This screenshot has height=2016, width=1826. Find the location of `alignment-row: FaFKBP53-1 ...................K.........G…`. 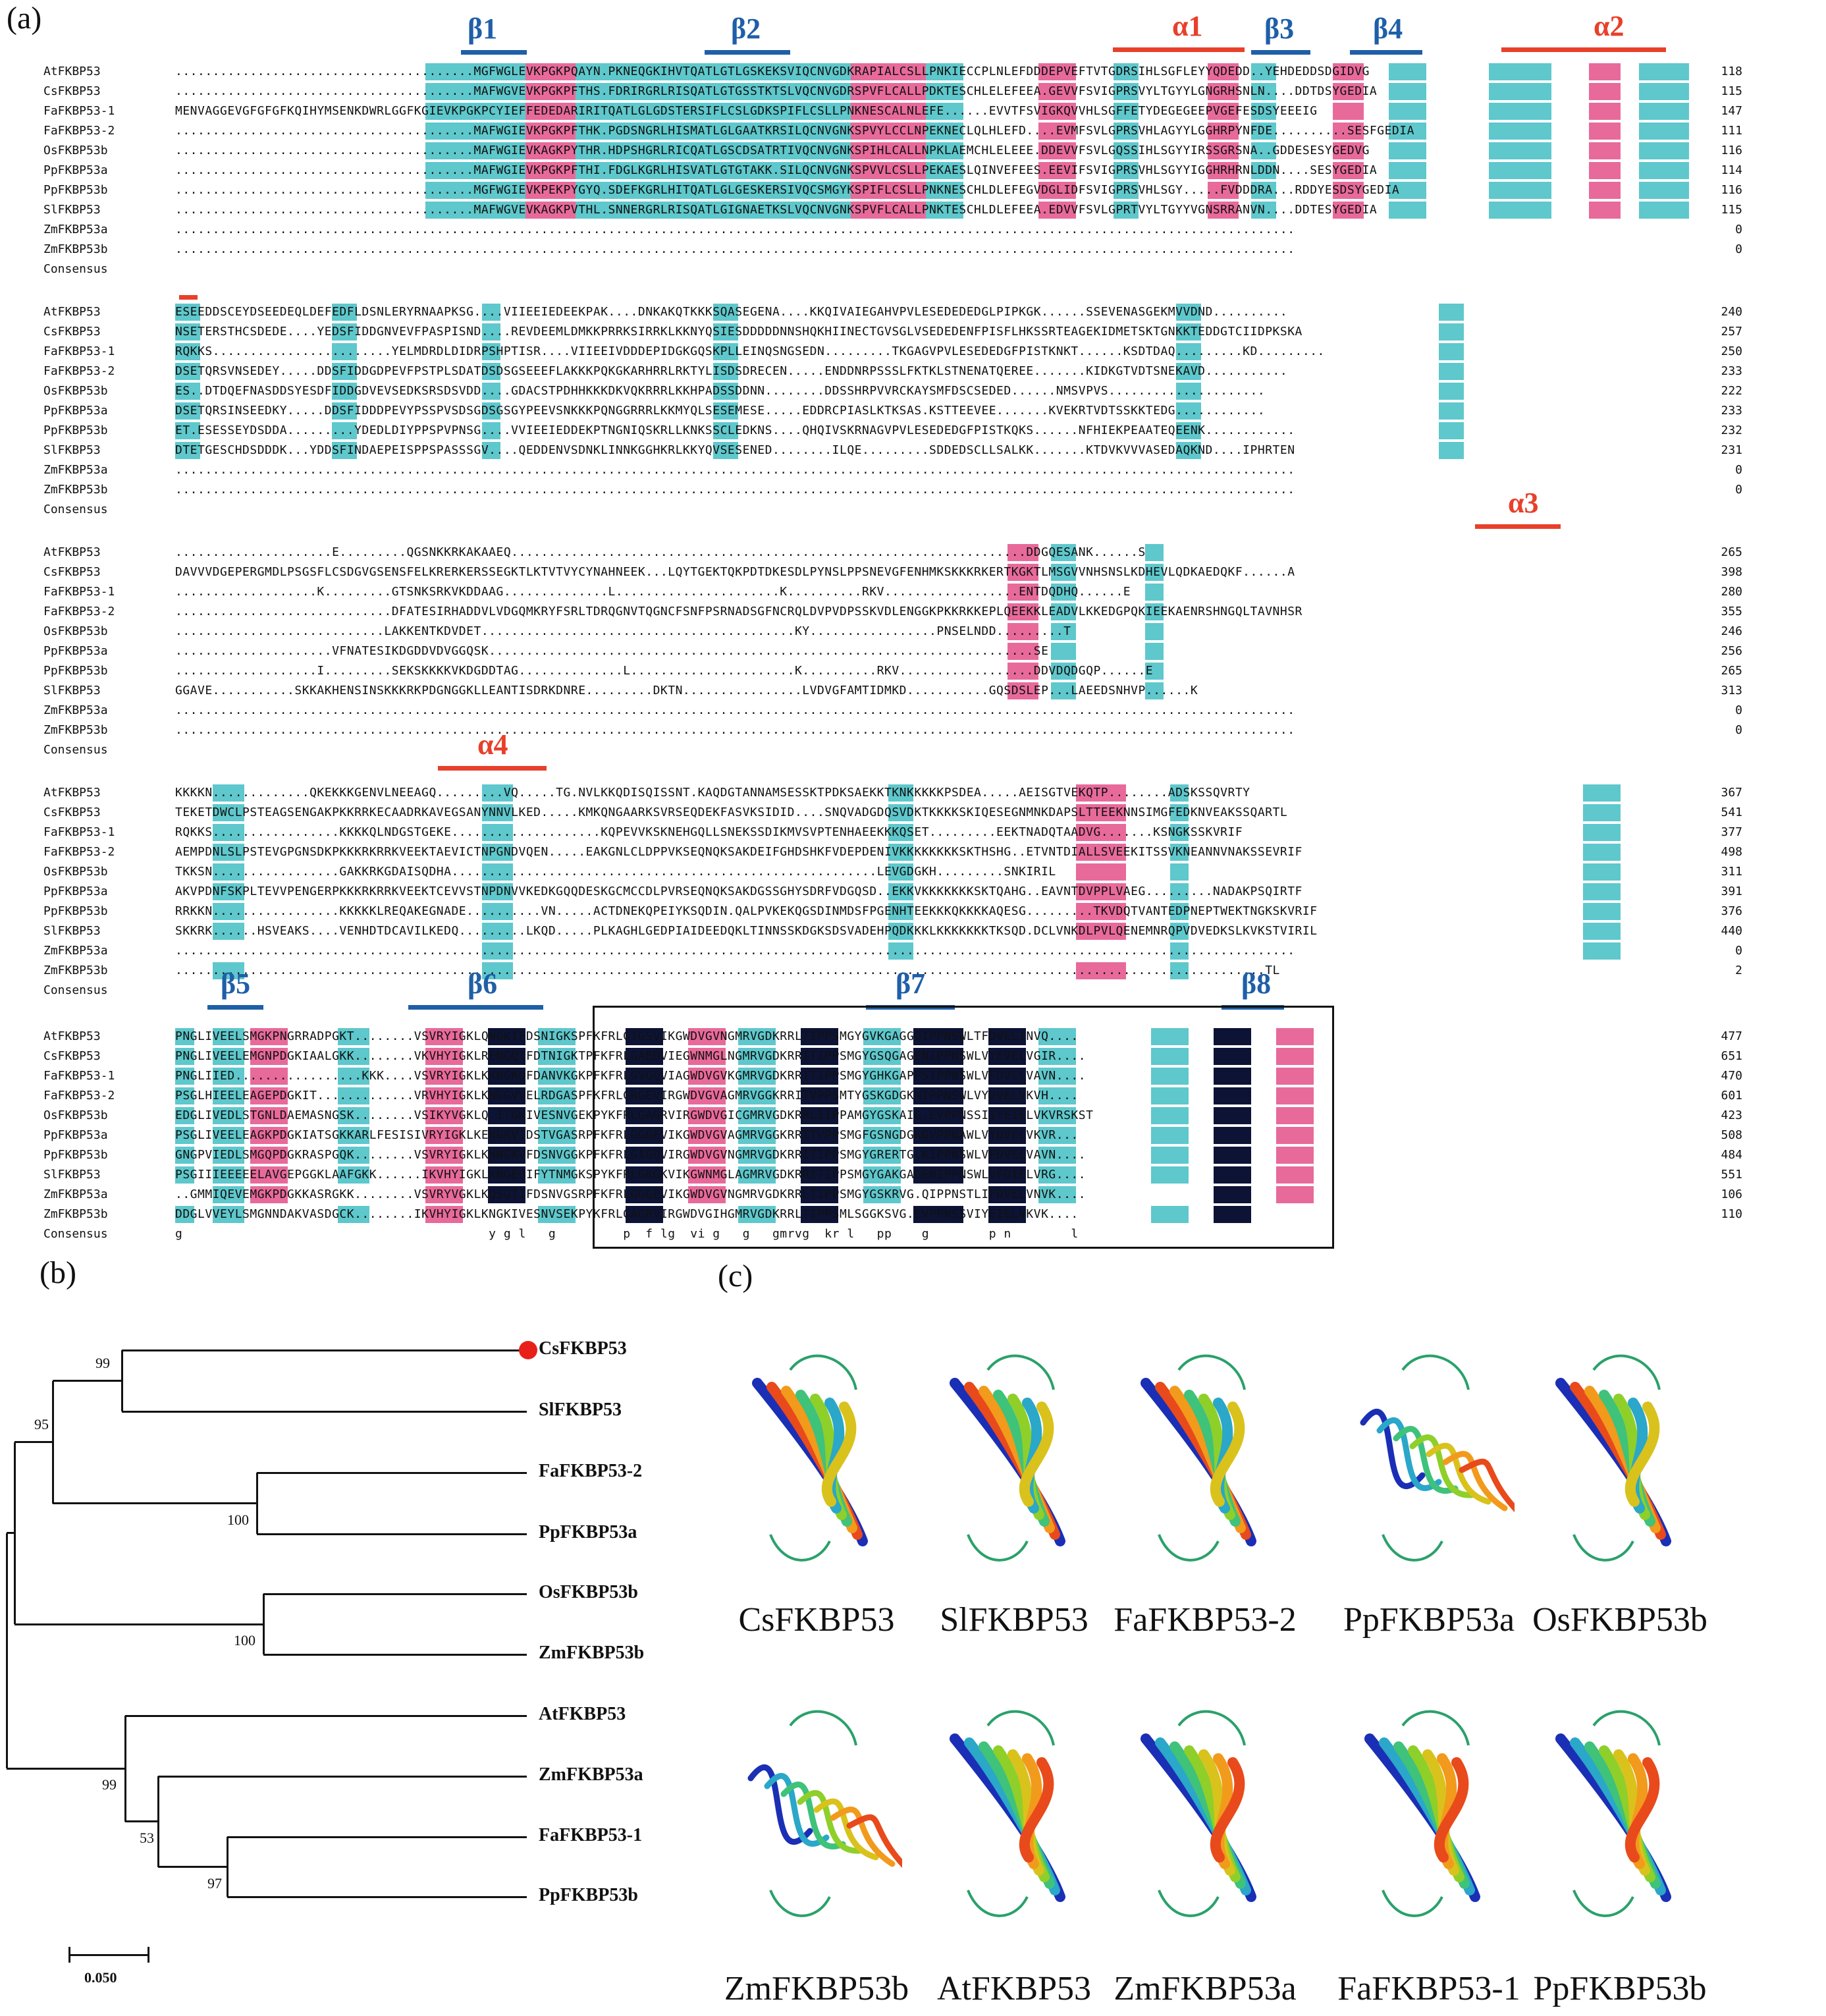

alignment-row: FaFKBP53-1 ...................K.........G… is located at coordinates (912, 592).